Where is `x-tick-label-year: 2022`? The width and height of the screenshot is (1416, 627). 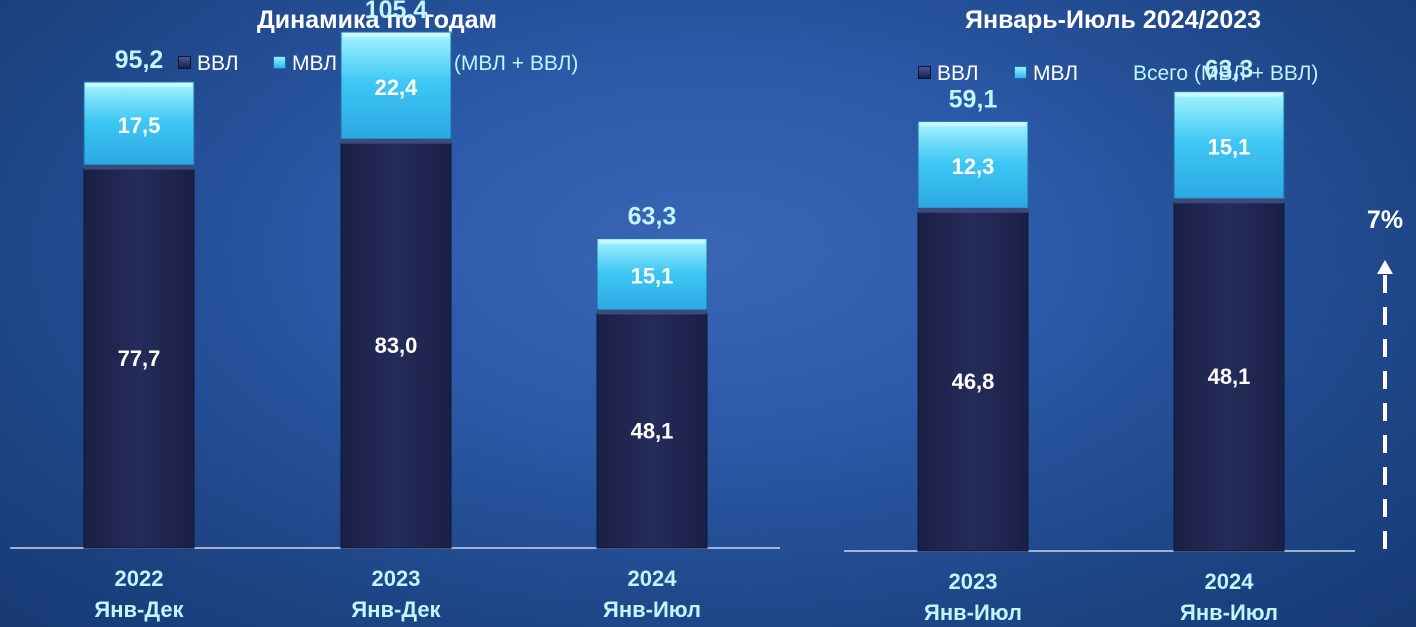 x-tick-label-year: 2022 is located at coordinates (139, 578).